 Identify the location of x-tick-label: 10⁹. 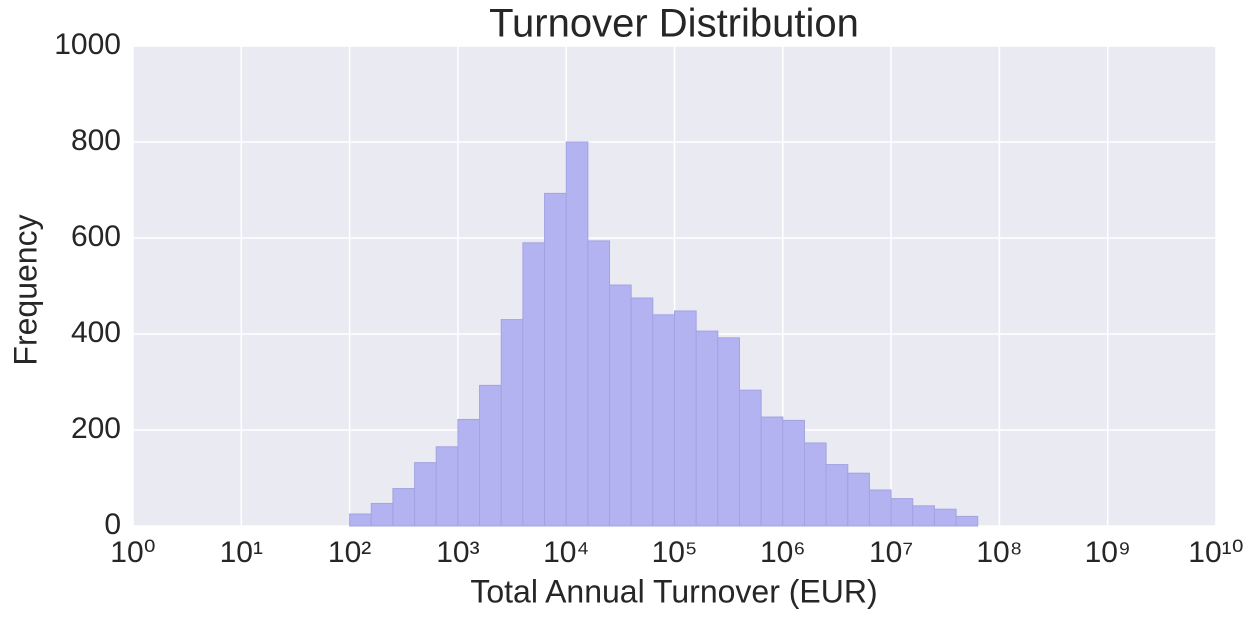
(1108, 552).